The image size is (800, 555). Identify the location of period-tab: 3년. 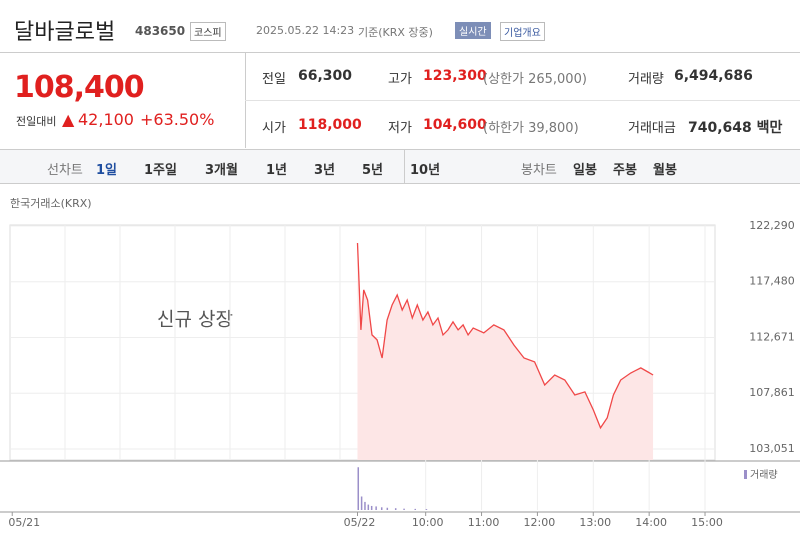
(325, 170).